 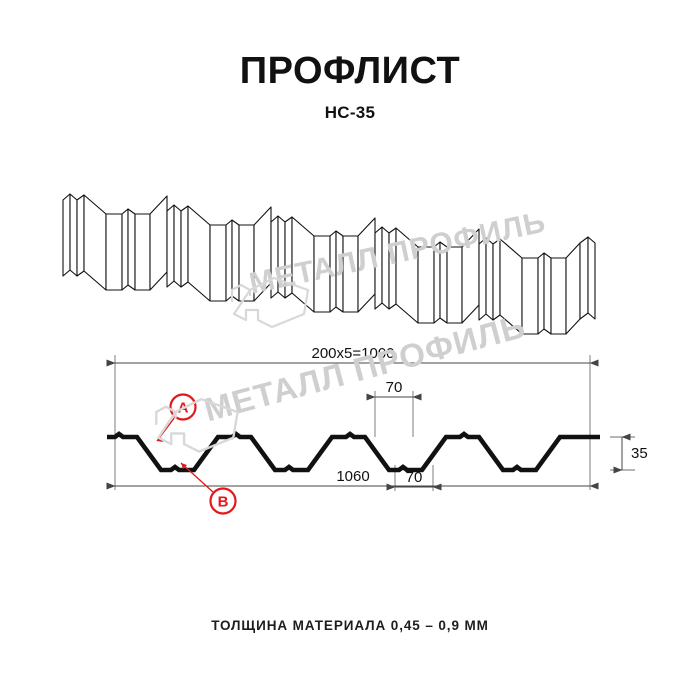 I want to click on dimension-label-valley-width: 70, so click(x=414, y=477).